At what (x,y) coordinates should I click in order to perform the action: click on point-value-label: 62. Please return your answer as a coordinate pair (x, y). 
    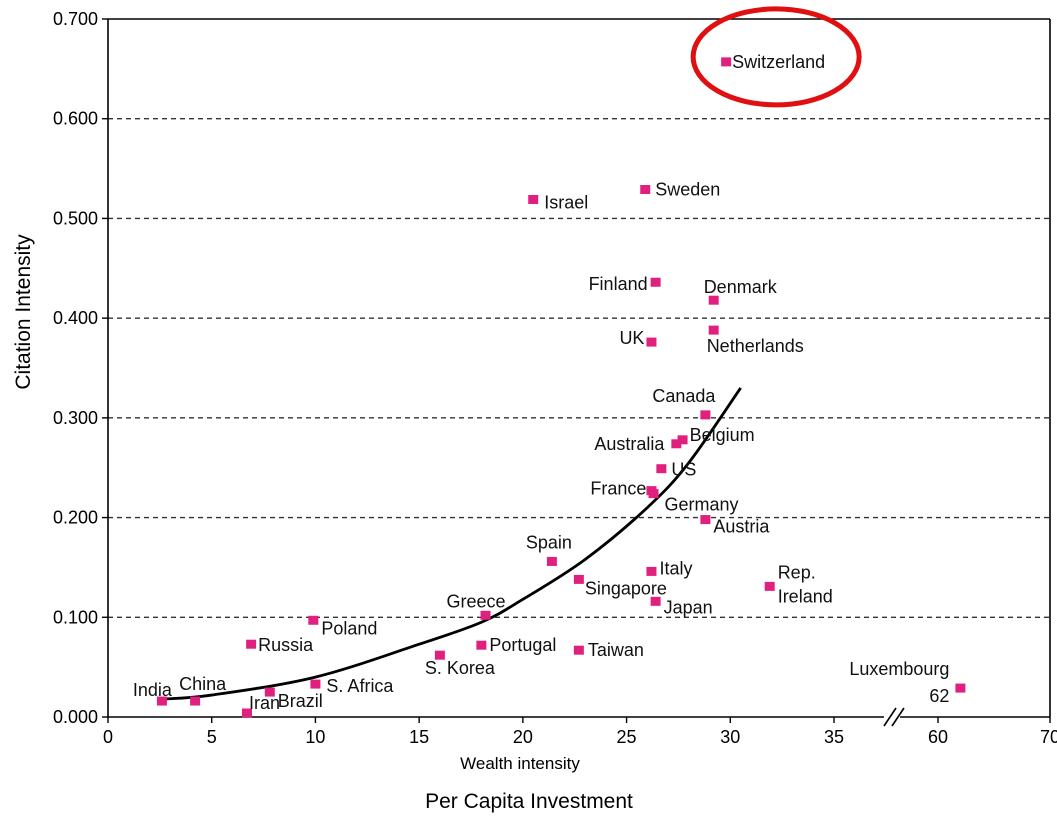
    Looking at the image, I should click on (939, 696).